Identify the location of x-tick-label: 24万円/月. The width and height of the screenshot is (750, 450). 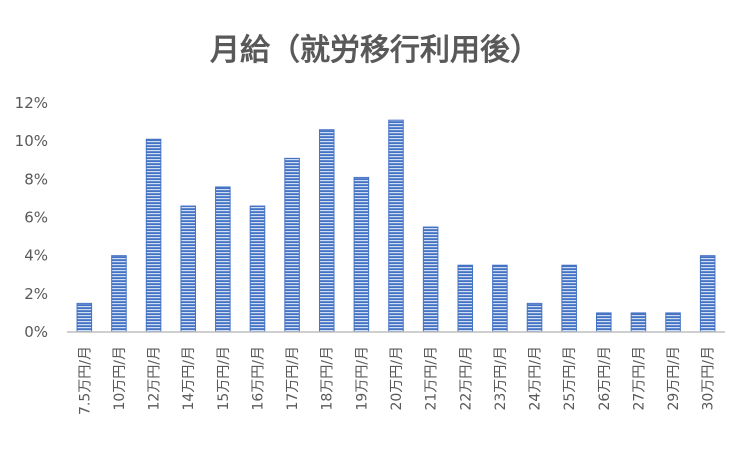
(536, 378).